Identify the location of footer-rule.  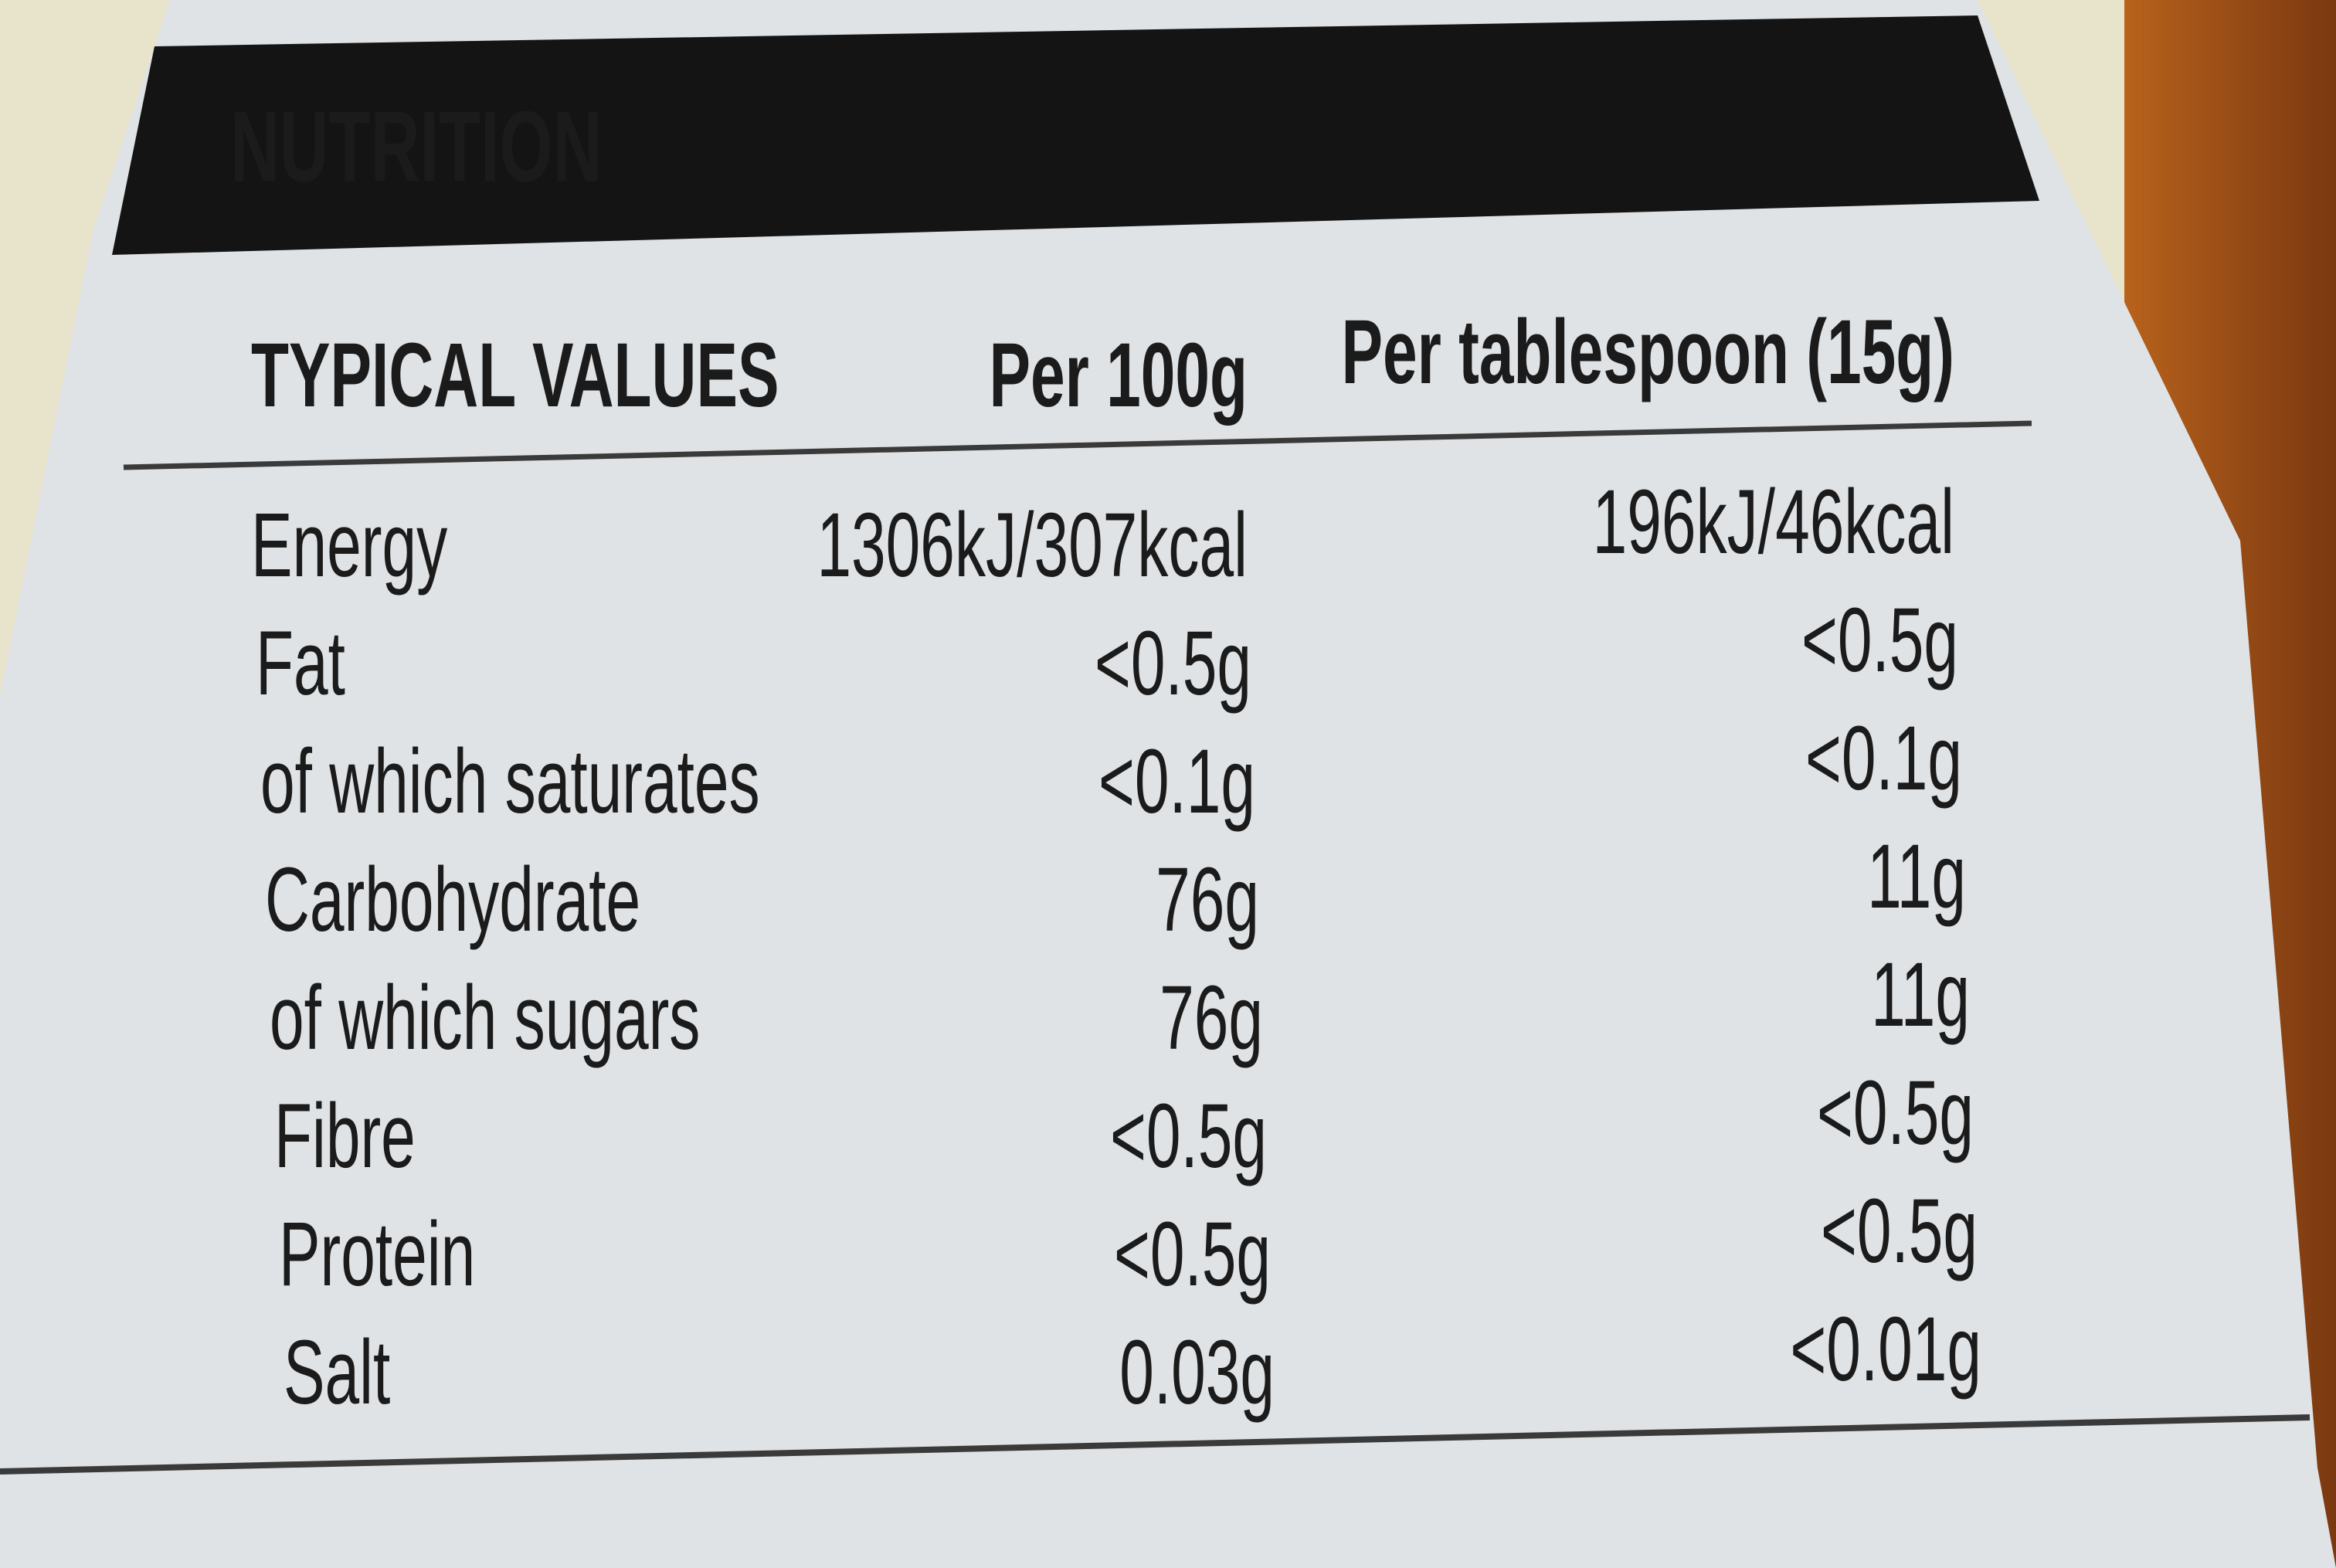
(1155, 1445).